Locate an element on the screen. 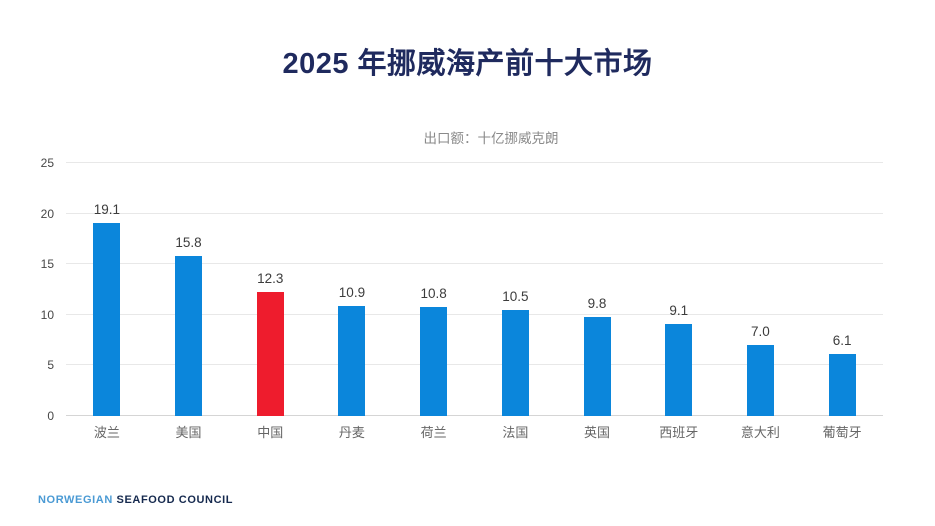 This screenshot has height=526, width=935. value-label: 9.1 is located at coordinates (679, 310).